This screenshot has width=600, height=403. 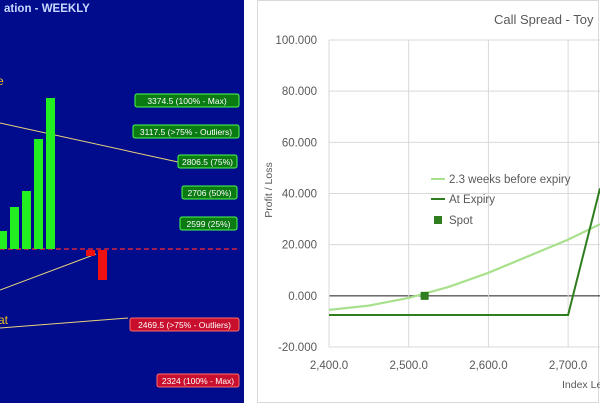 What do you see at coordinates (544, 19) in the screenshot?
I see `chart-title: Call Spread - Toy` at bounding box center [544, 19].